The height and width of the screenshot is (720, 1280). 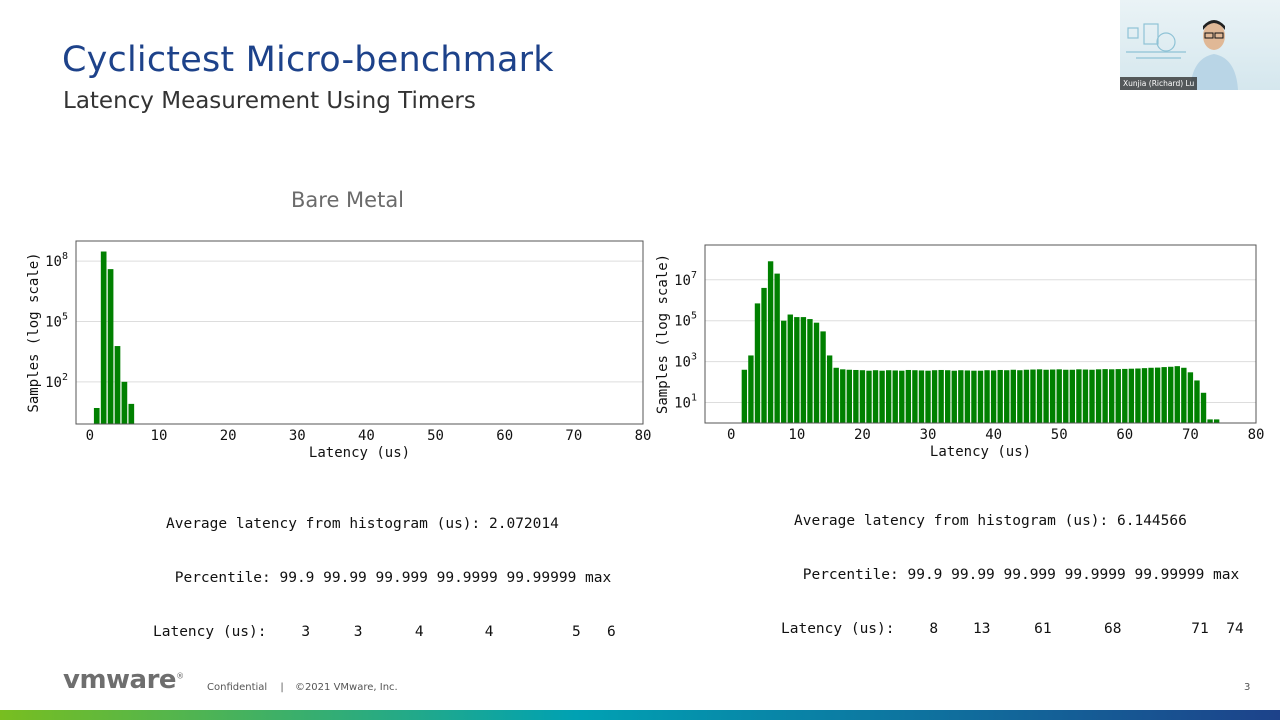 What do you see at coordinates (993, 435) in the screenshot?
I see `right-chart-xtick-label: 40` at bounding box center [993, 435].